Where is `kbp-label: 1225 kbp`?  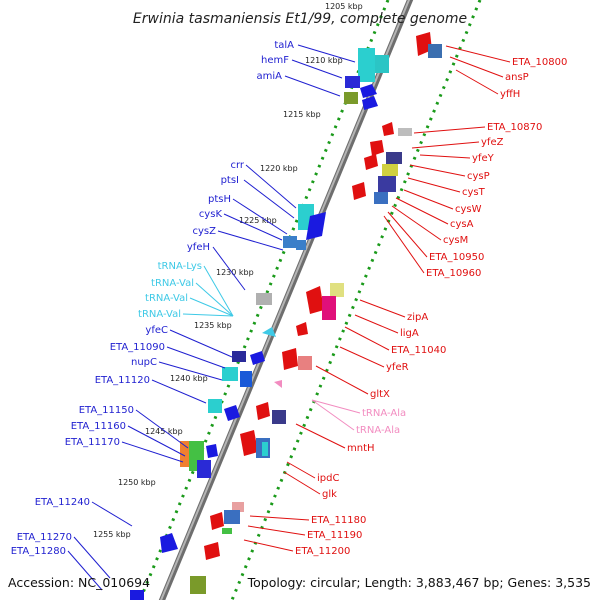 kbp-label: 1225 kbp is located at coordinates (258, 220).